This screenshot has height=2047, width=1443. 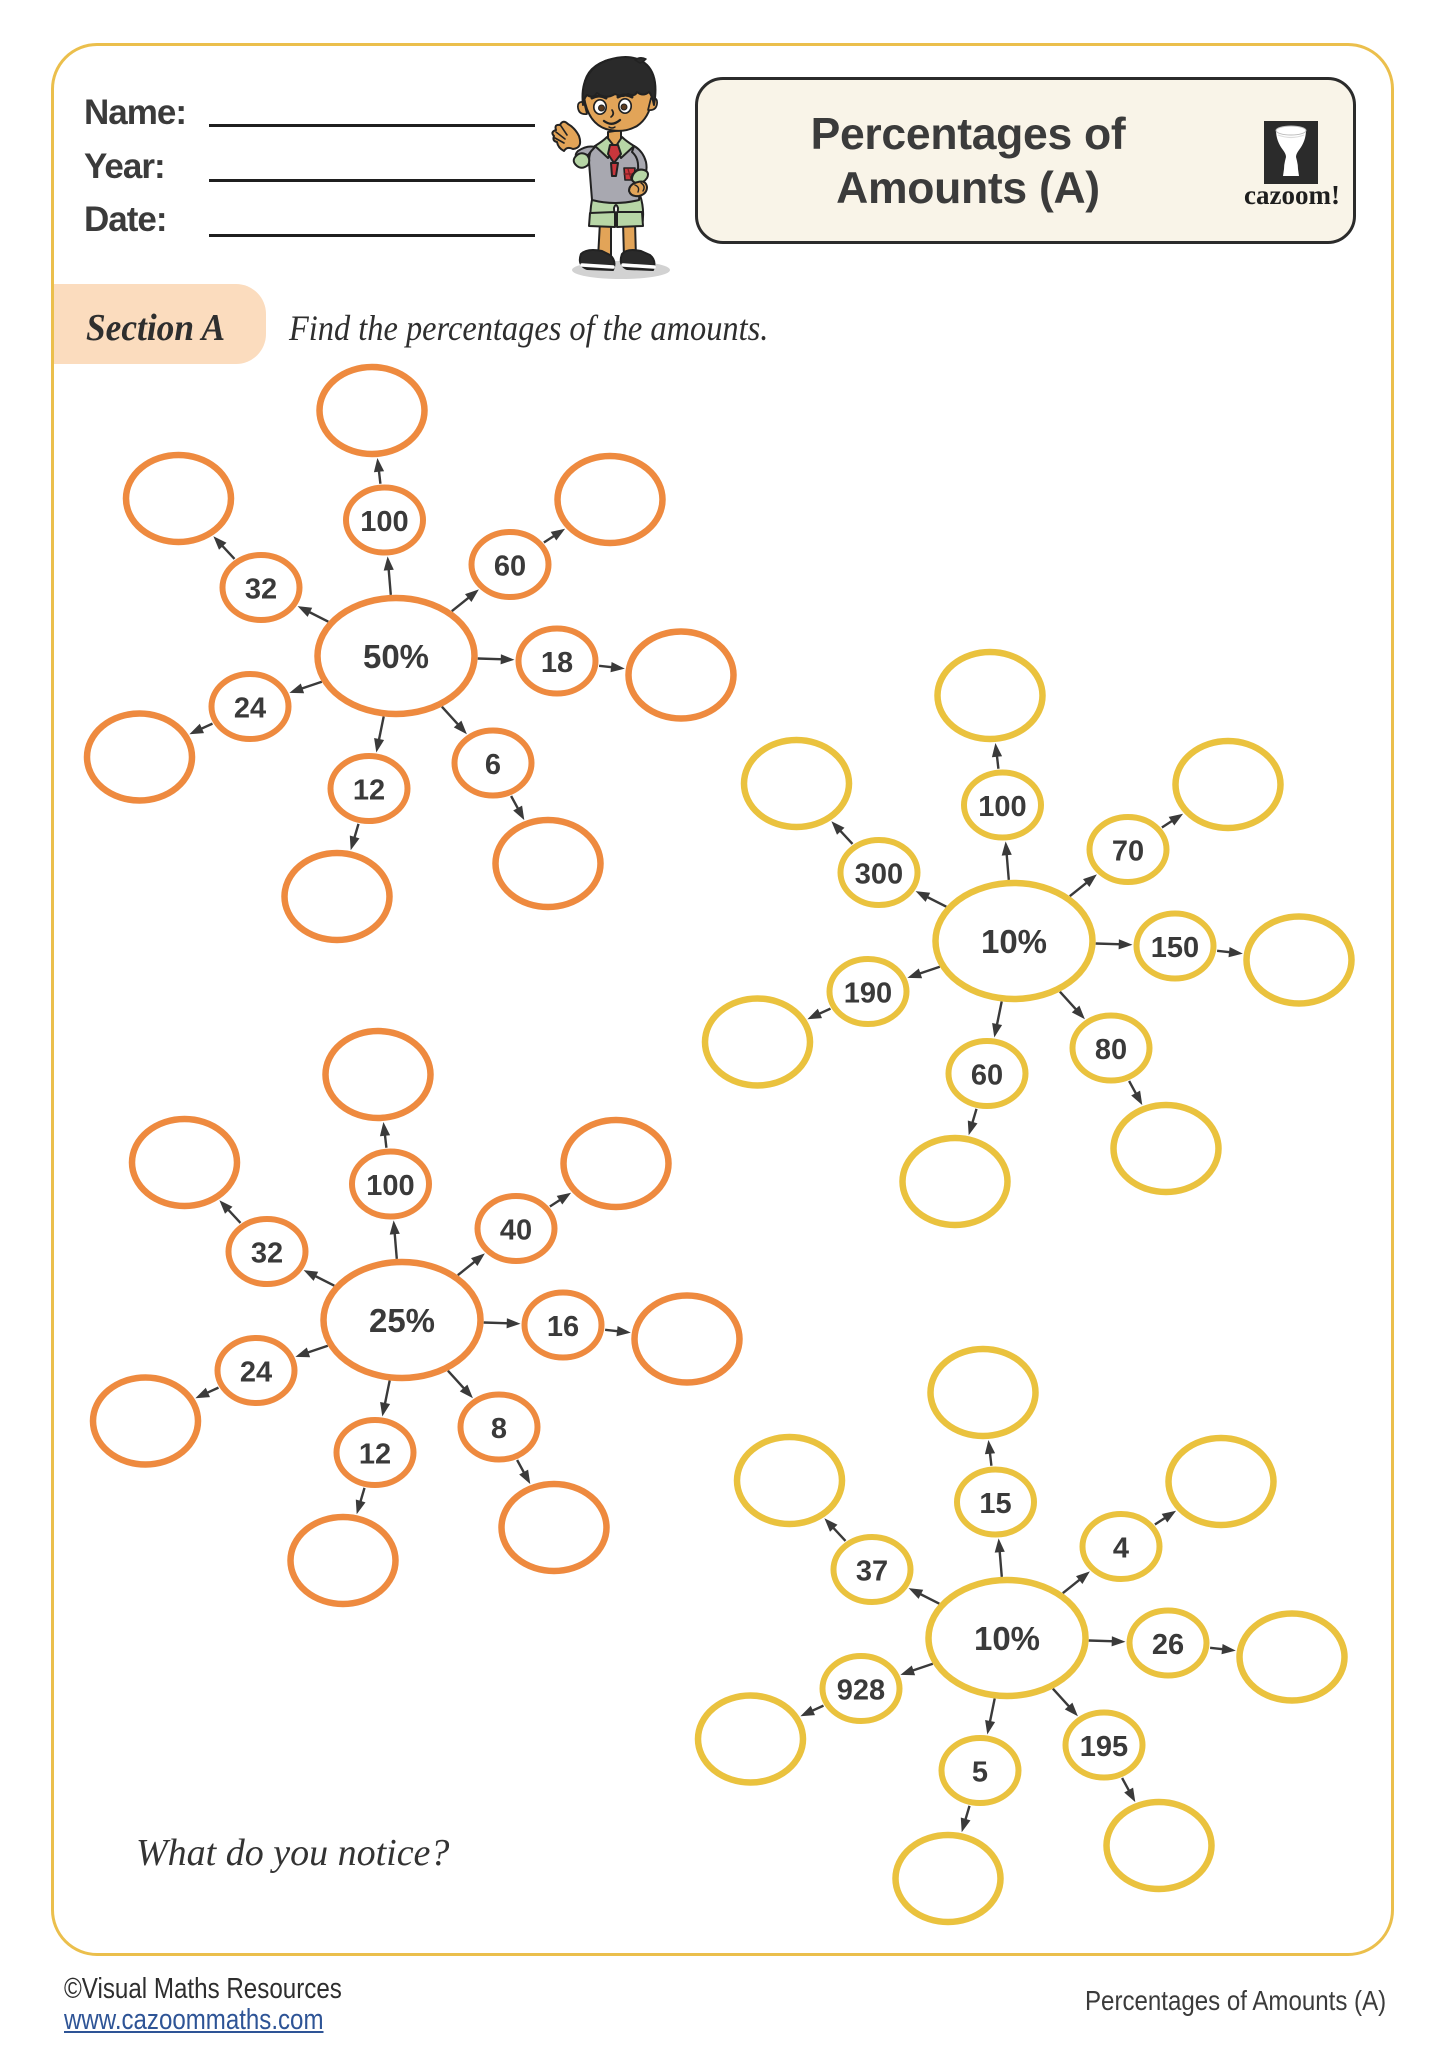 I want to click on svg-text: 50%, so click(x=396, y=656).